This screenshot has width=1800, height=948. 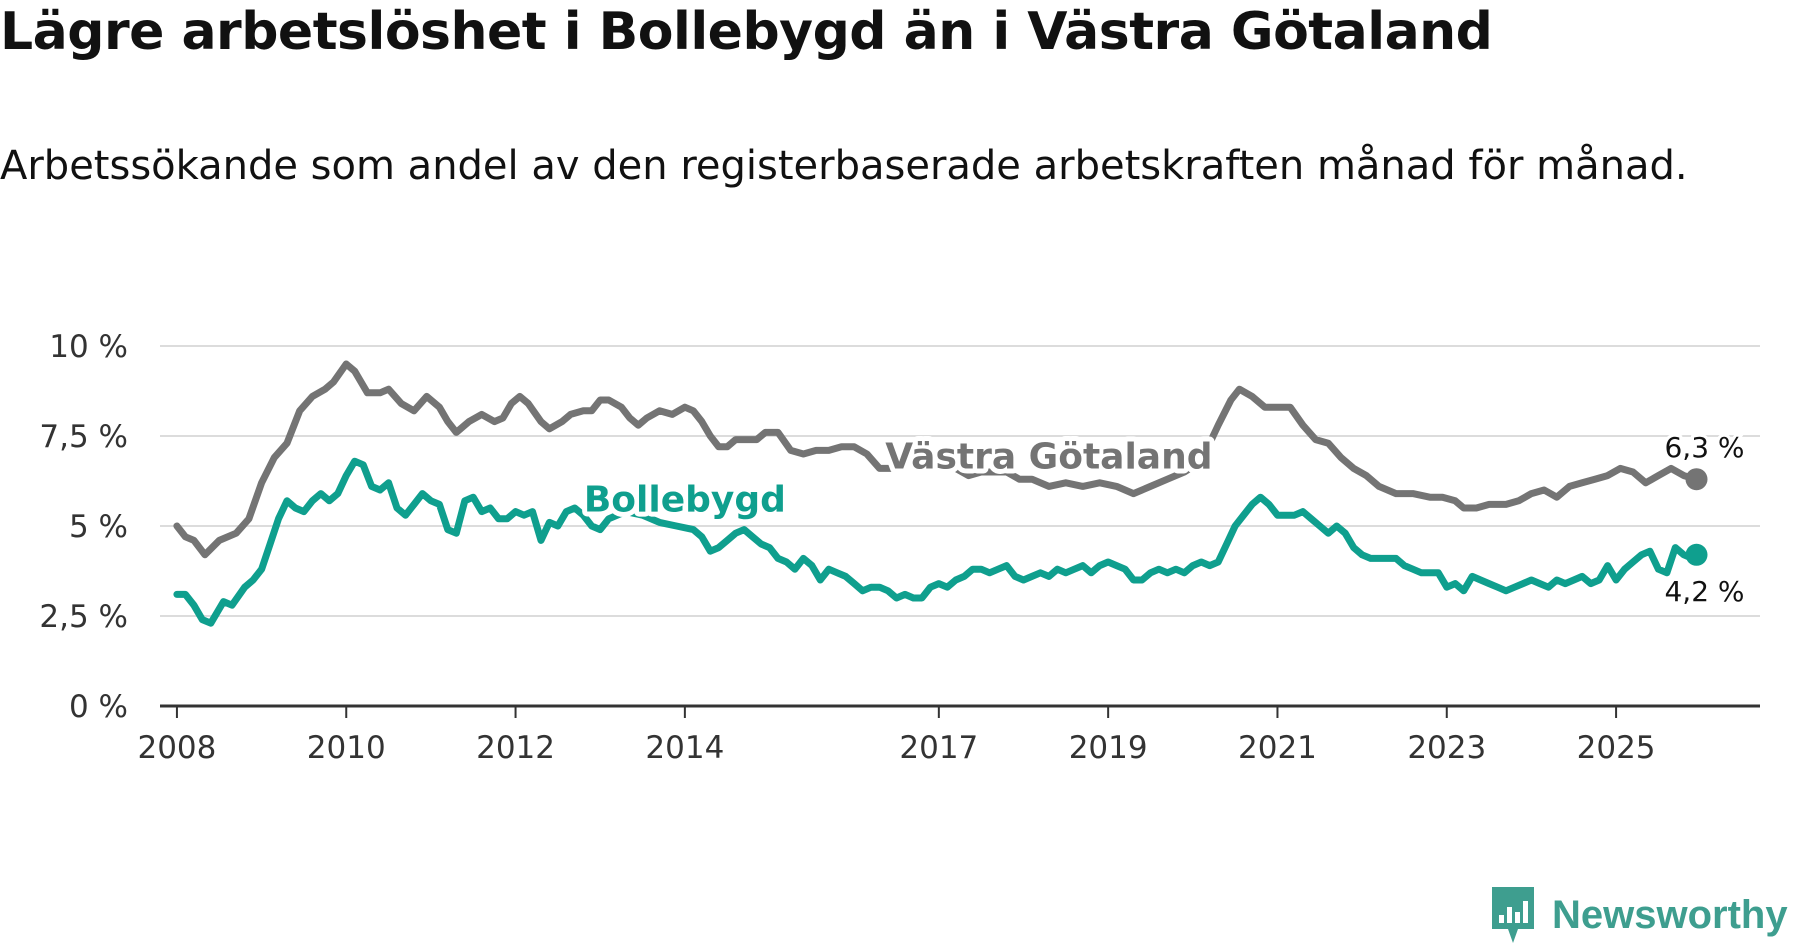 What do you see at coordinates (1048, 456) in the screenshot?
I see `series-name-label: Västra Götaland` at bounding box center [1048, 456].